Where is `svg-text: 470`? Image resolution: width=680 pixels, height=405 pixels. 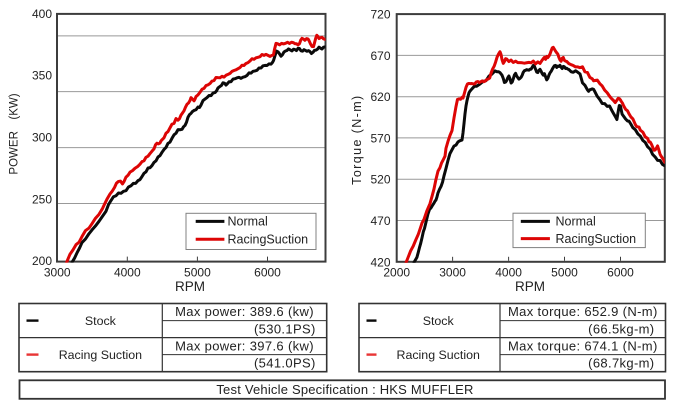
svg-text: 470 is located at coordinates (380, 221).